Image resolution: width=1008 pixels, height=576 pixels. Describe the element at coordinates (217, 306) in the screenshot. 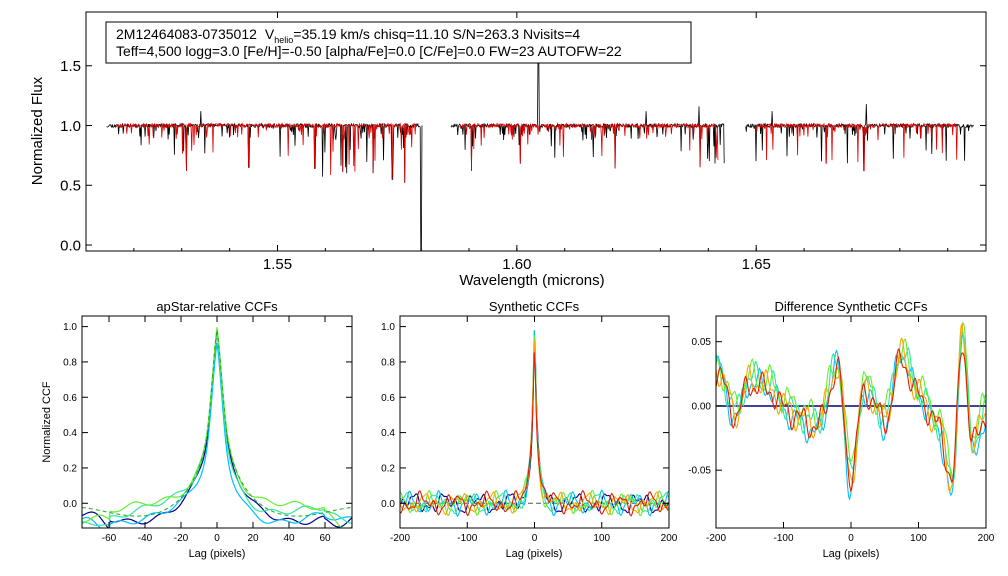

I see `apstar-ccf-title: apStar-relative CCFs` at that location.